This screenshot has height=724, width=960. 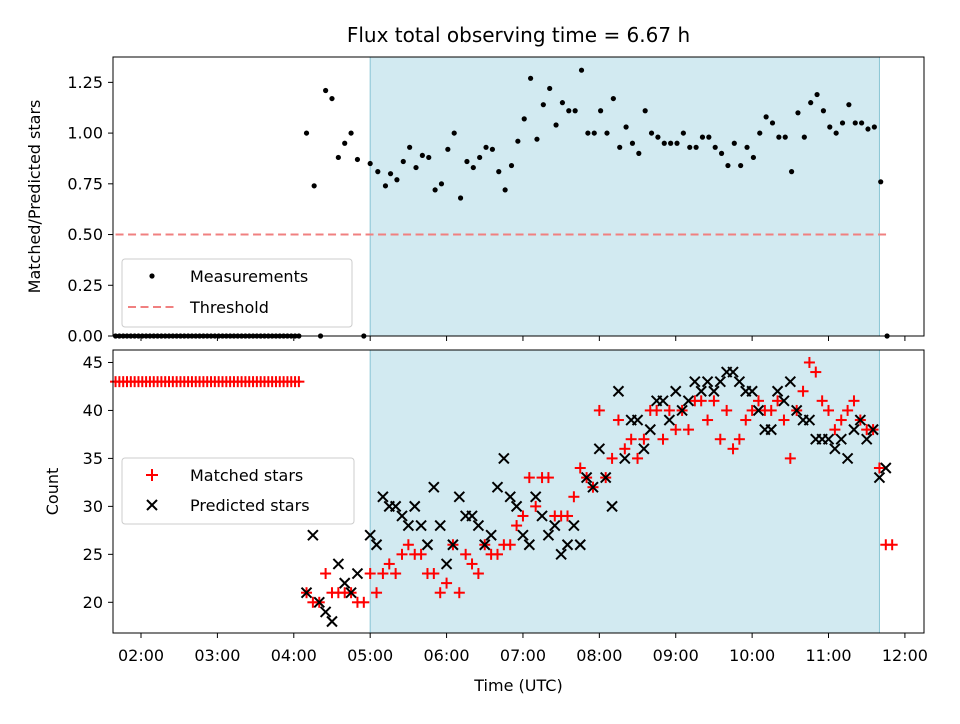 What do you see at coordinates (523, 338) in the screenshot?
I see `top-x-ticks` at bounding box center [523, 338].